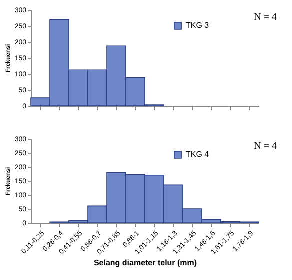 This screenshot has width=292, height=280. I want to click on x-axis-title: Selang diameter telur (mm), so click(146, 263).